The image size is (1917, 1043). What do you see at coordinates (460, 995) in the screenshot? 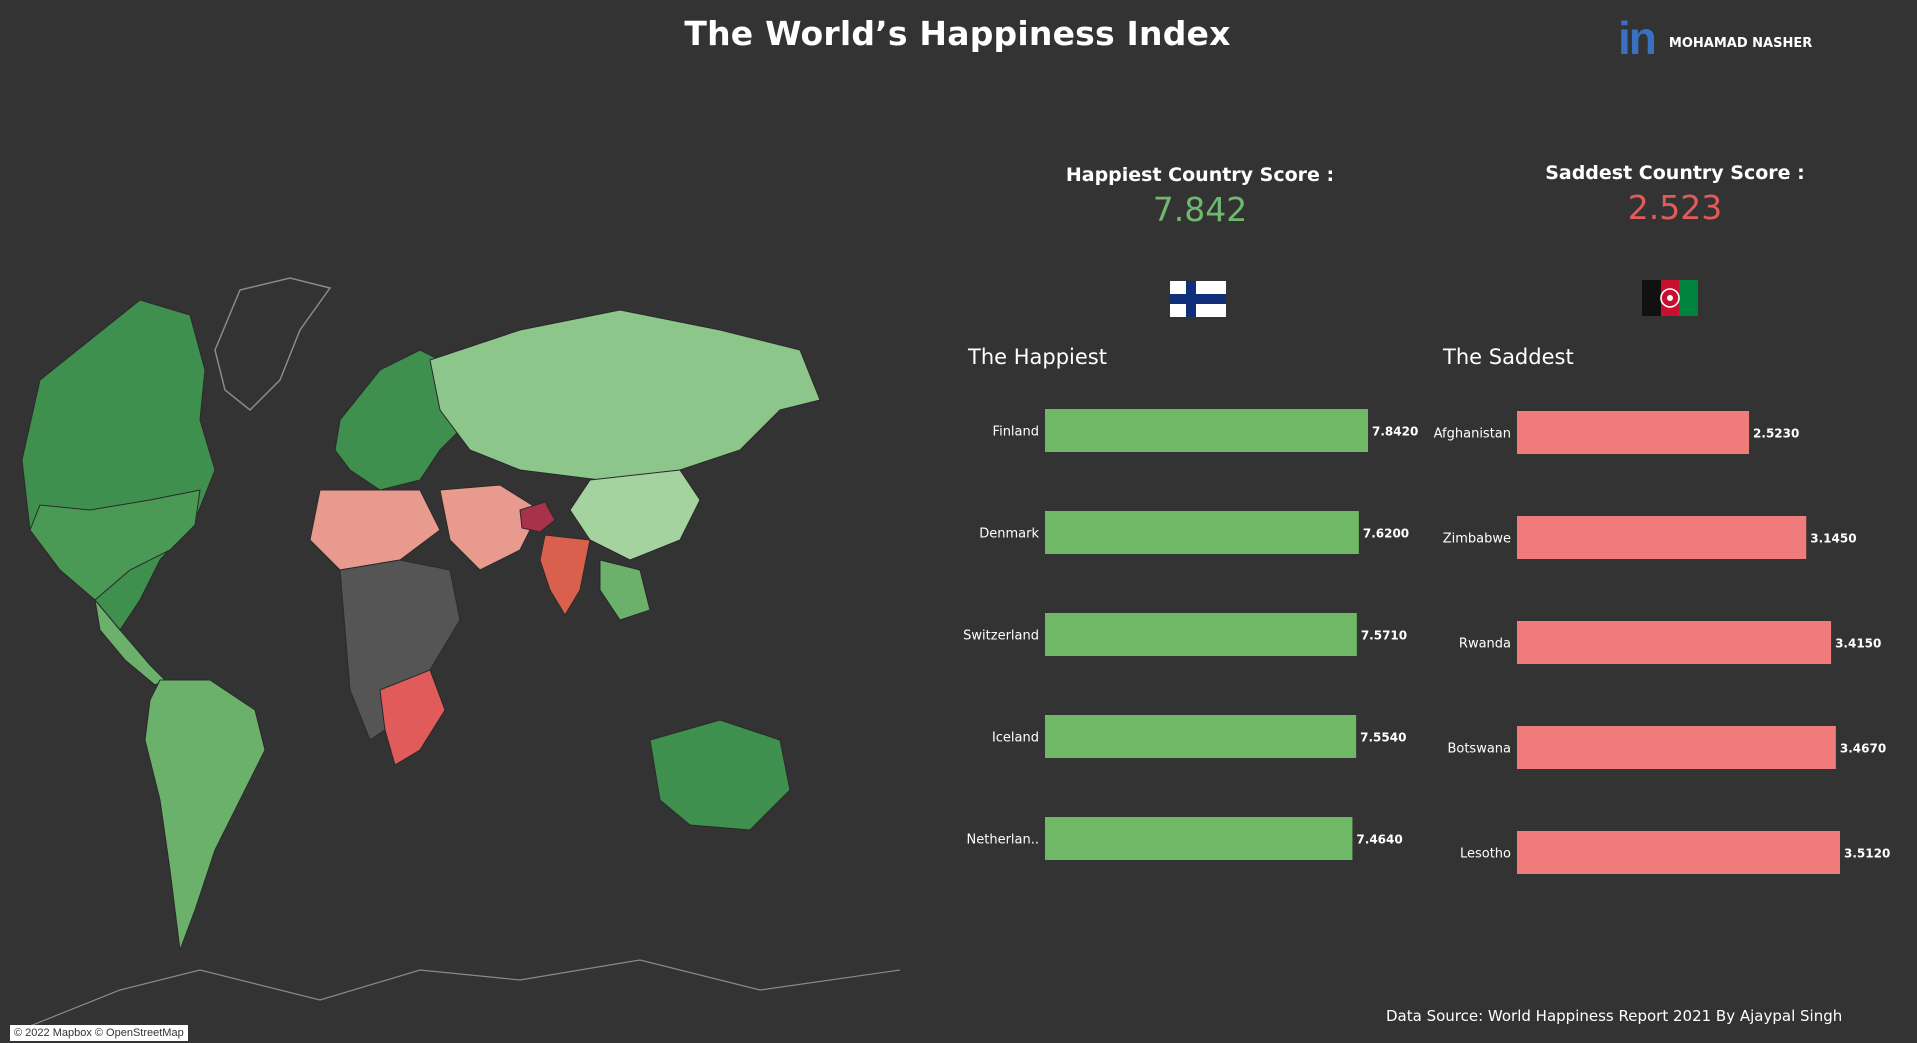
I see `antarctica-shape` at bounding box center [460, 995].